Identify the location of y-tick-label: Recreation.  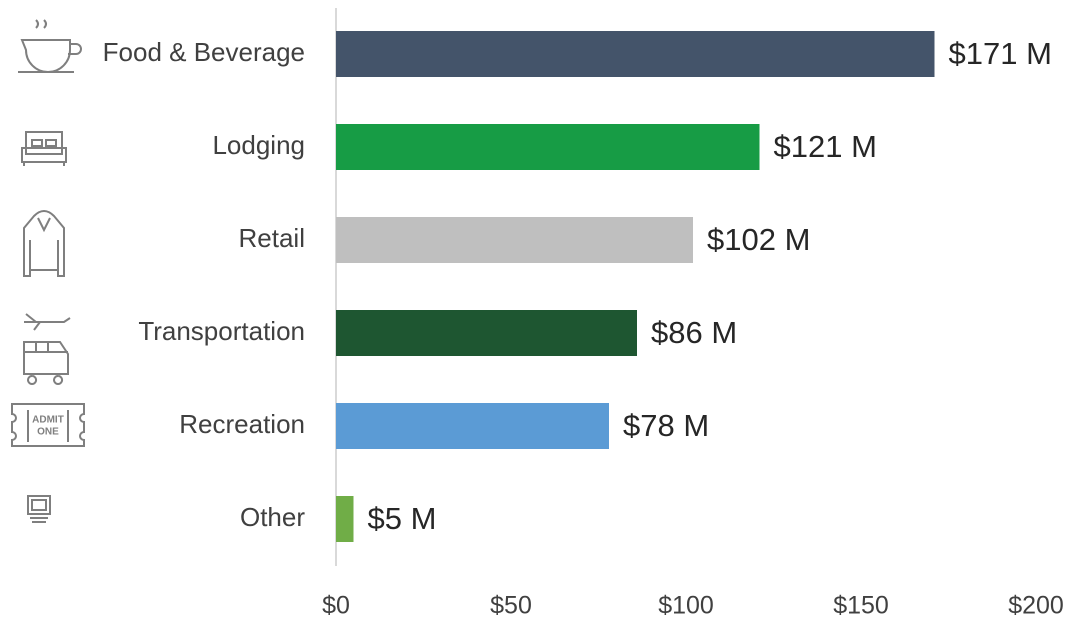
(242, 424).